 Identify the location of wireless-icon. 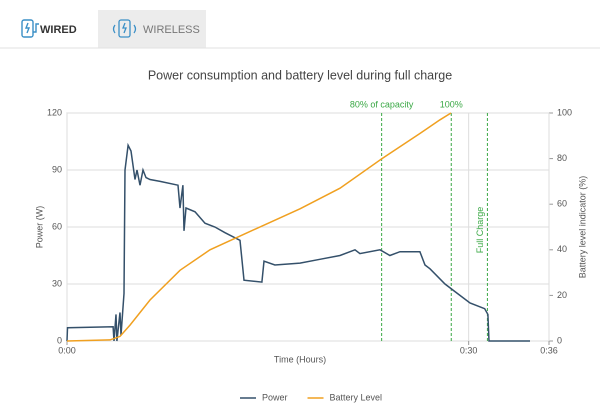
(124, 28).